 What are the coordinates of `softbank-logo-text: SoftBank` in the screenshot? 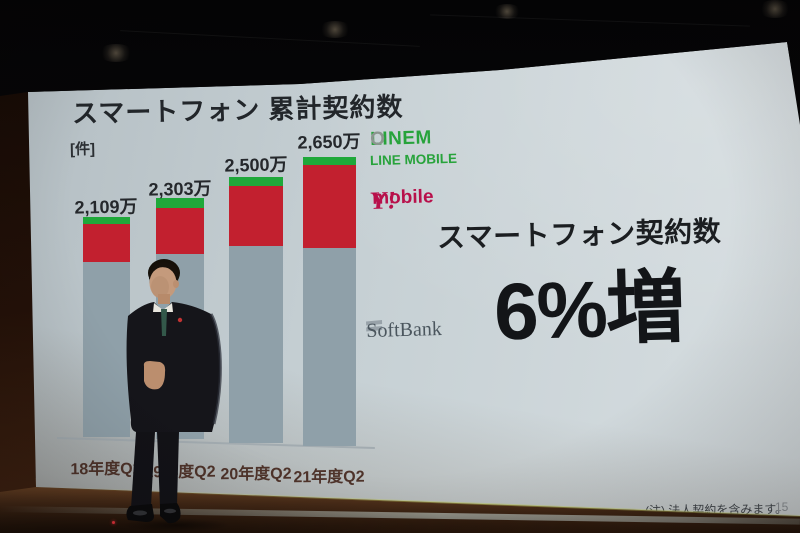 It's located at (404, 330).